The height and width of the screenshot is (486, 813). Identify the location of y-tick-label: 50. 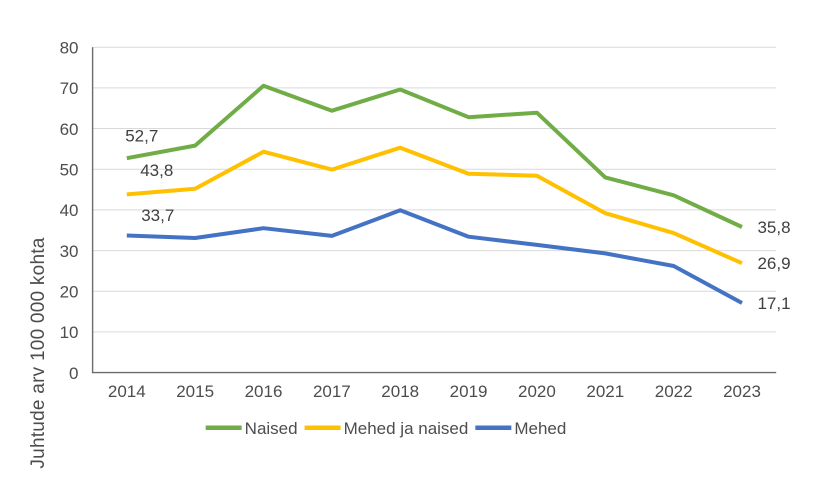
(69, 169).